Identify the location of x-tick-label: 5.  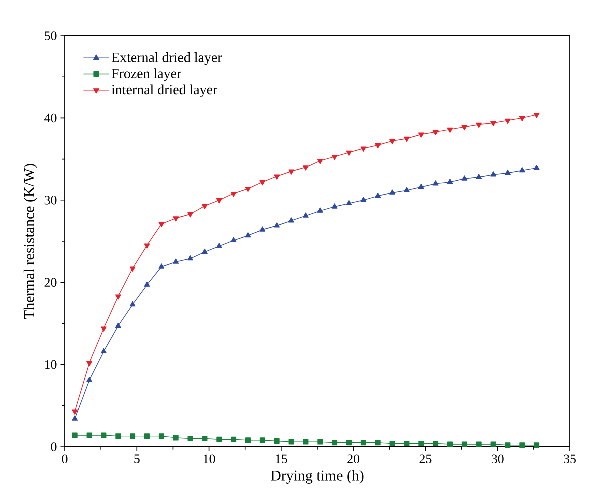
(137, 459).